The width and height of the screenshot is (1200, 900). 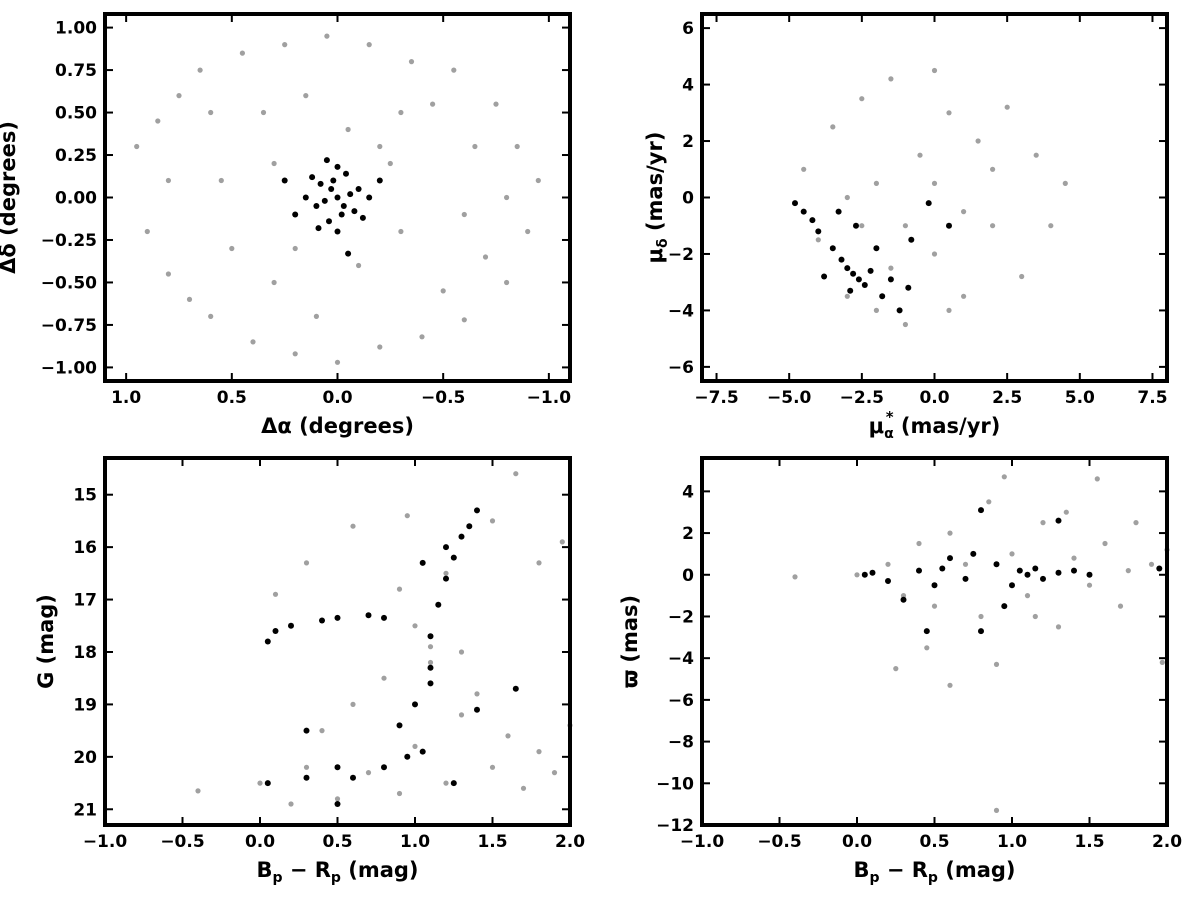 What do you see at coordinates (85, 496) in the screenshot?
I see `y-tick-label: 15` at bounding box center [85, 496].